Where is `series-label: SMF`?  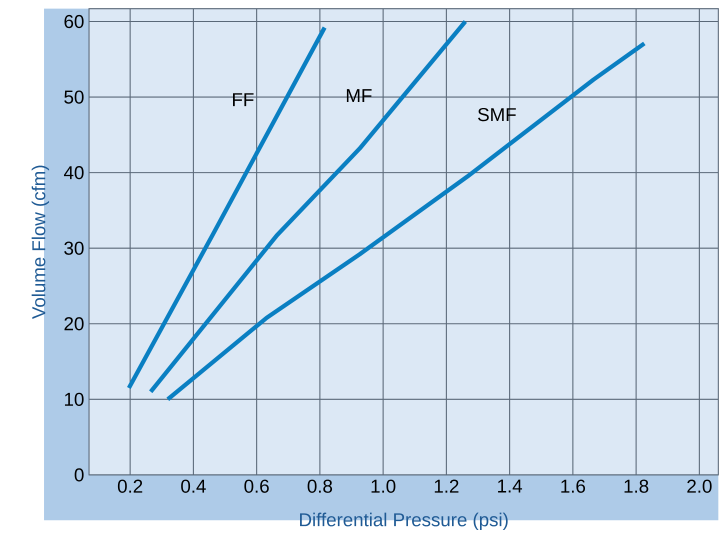
series-label: SMF is located at coordinates (497, 115).